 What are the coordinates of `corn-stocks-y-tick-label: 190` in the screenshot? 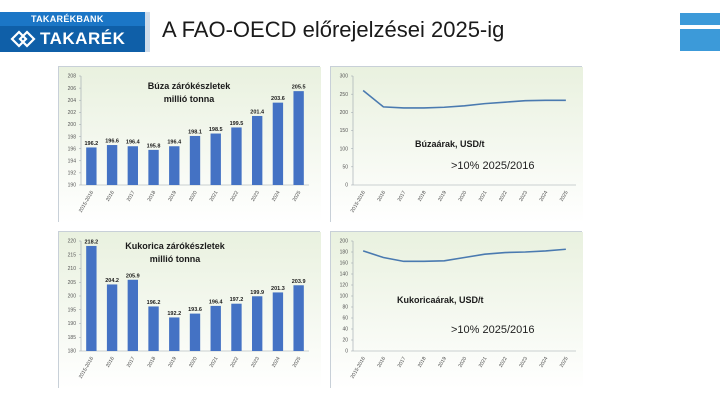 It's located at (72, 324).